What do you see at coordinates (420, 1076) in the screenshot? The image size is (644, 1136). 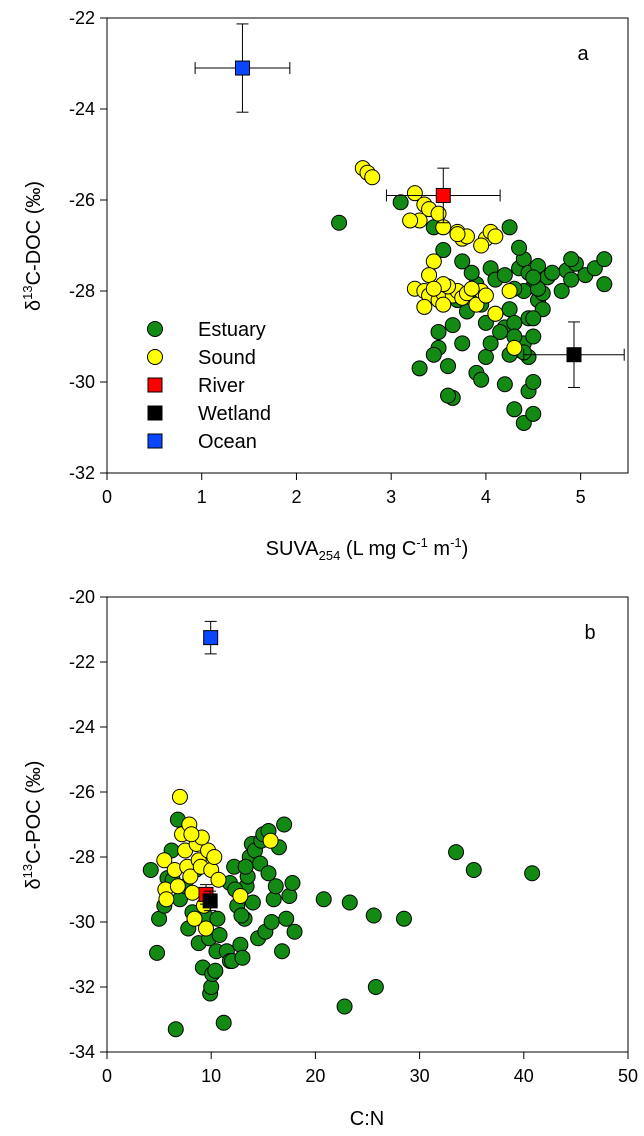 I see `x-tick-label-b-3: 30` at bounding box center [420, 1076].